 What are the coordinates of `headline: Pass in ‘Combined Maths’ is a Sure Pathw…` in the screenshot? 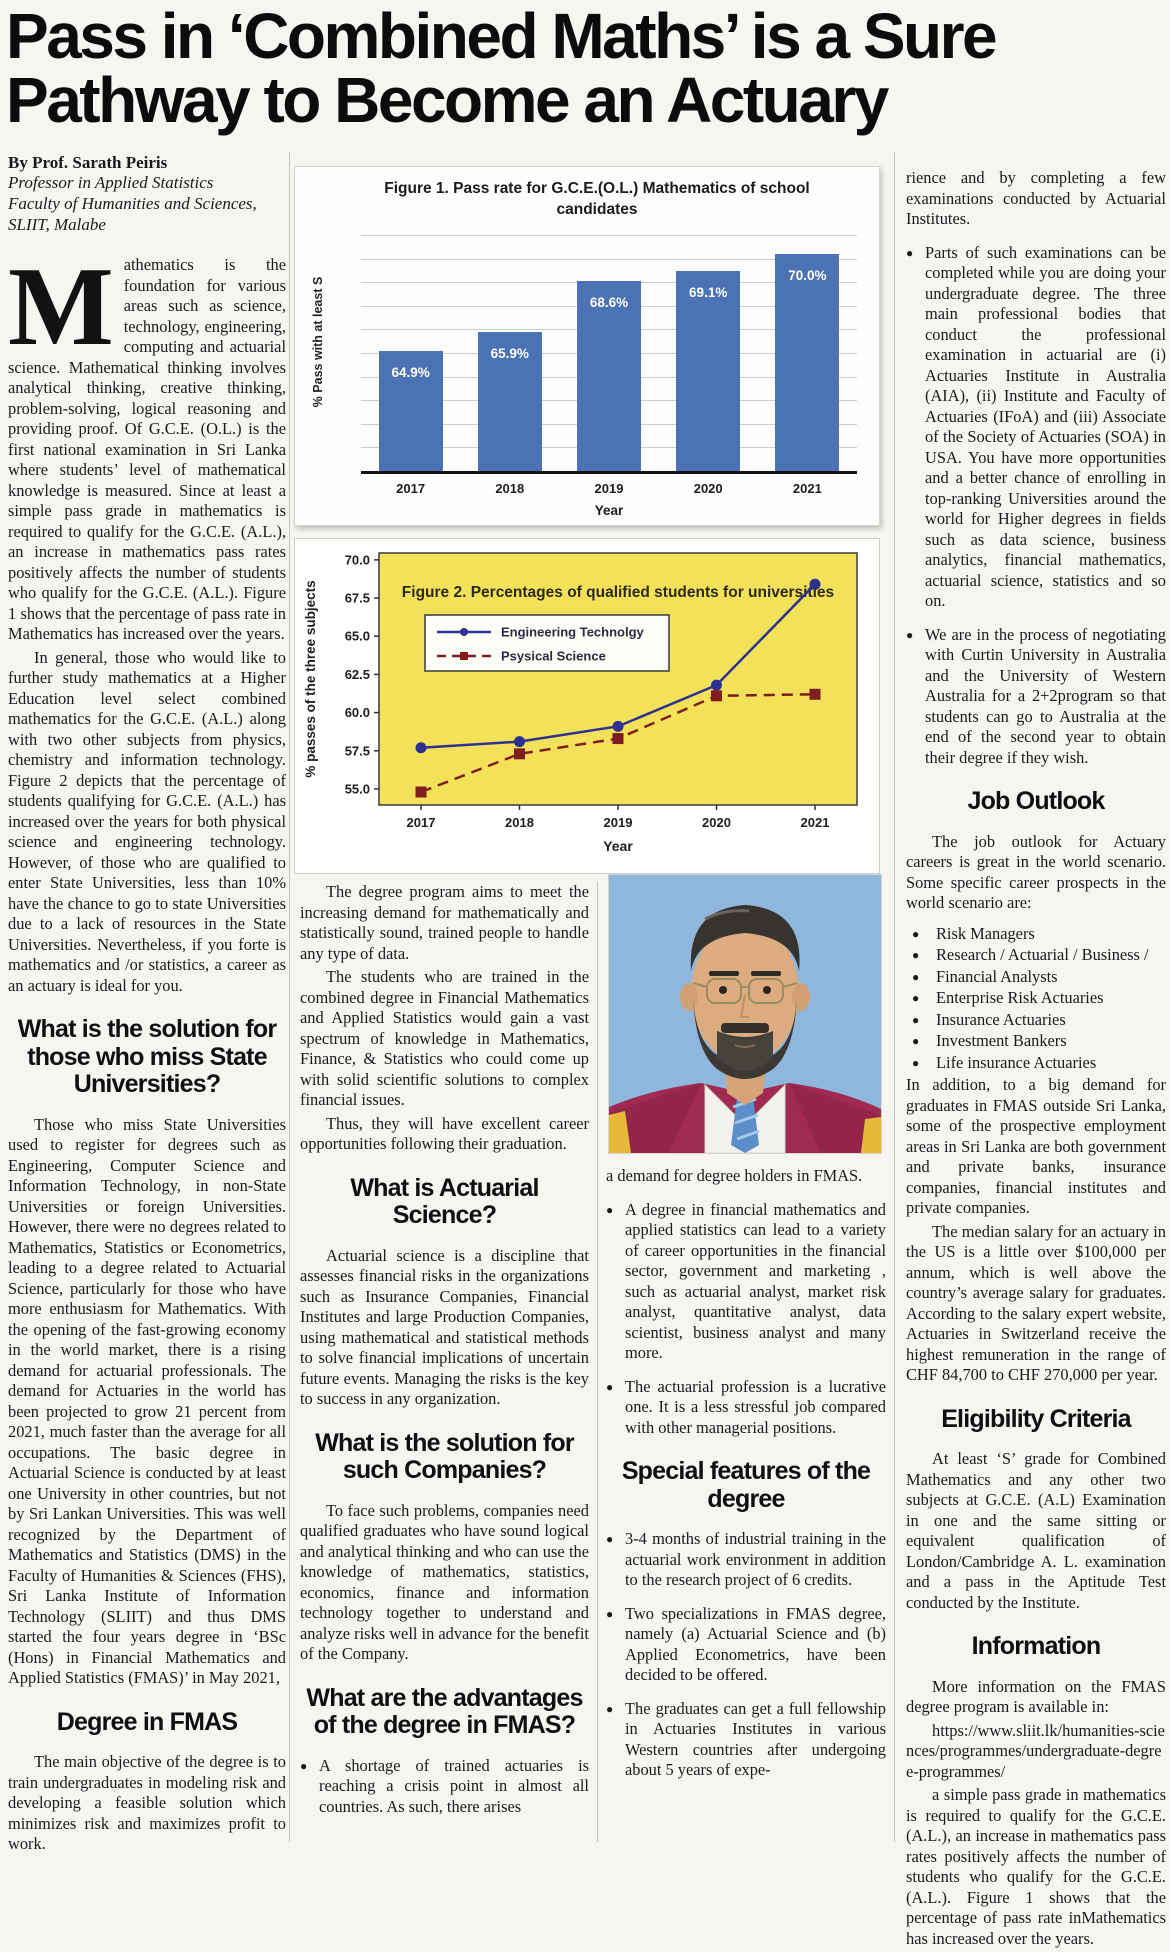 It's located at (587, 68).